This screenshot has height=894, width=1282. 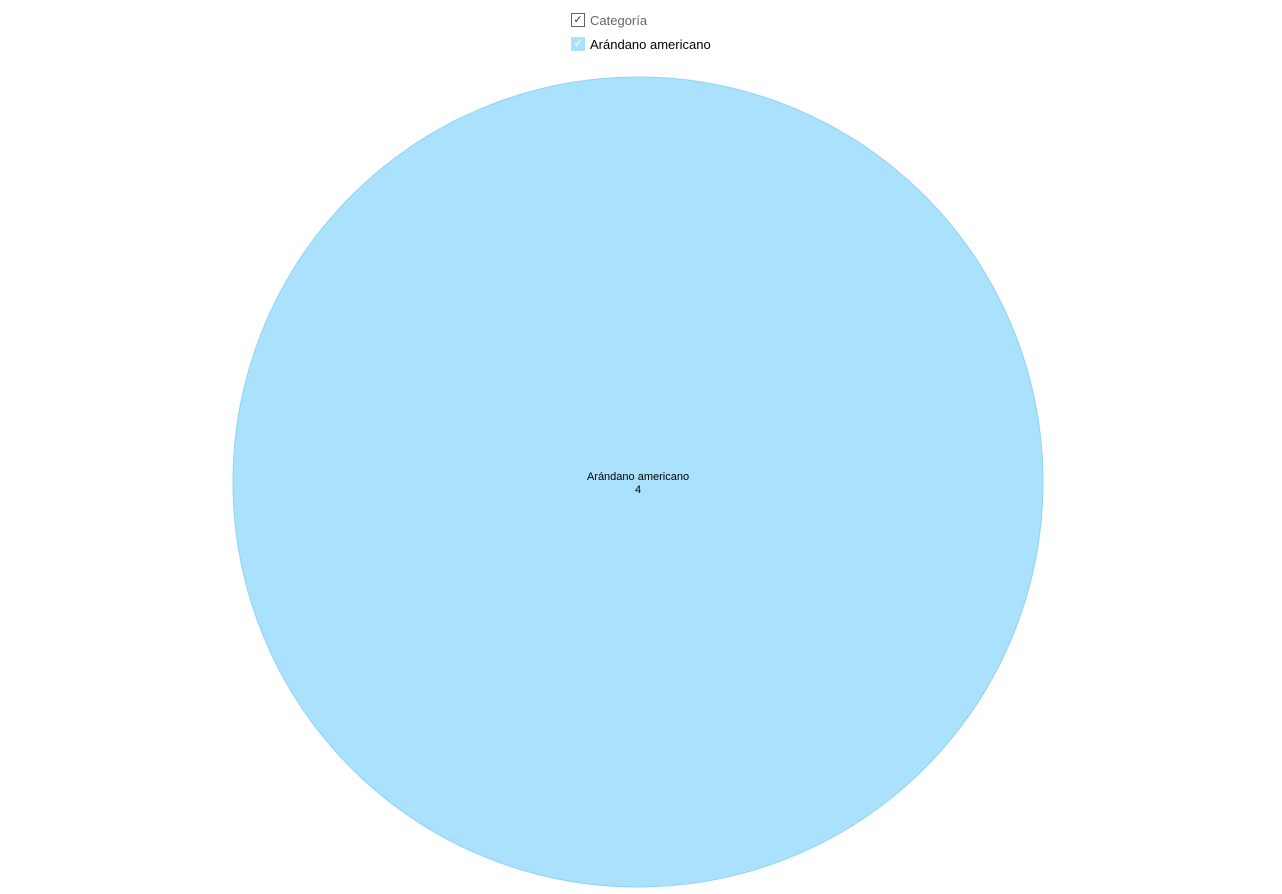 I want to click on legend-header-row: ✓ Categoría, so click(x=641, y=20).